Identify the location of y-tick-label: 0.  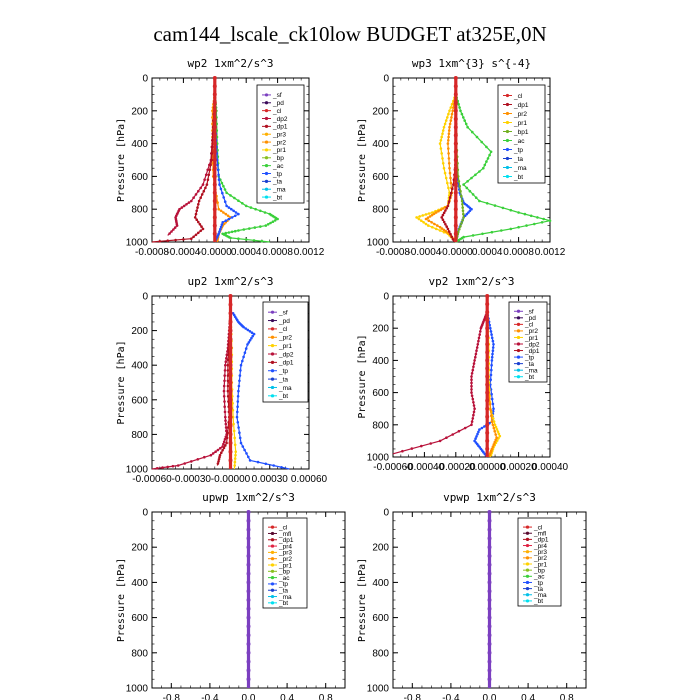
(145, 297).